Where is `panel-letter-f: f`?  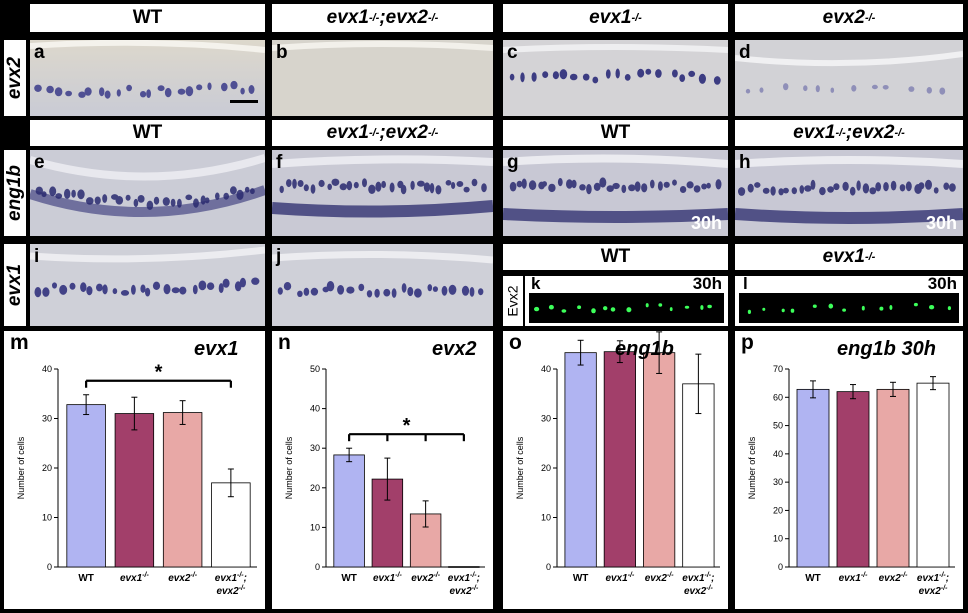 panel-letter-f: f is located at coordinates (279, 162).